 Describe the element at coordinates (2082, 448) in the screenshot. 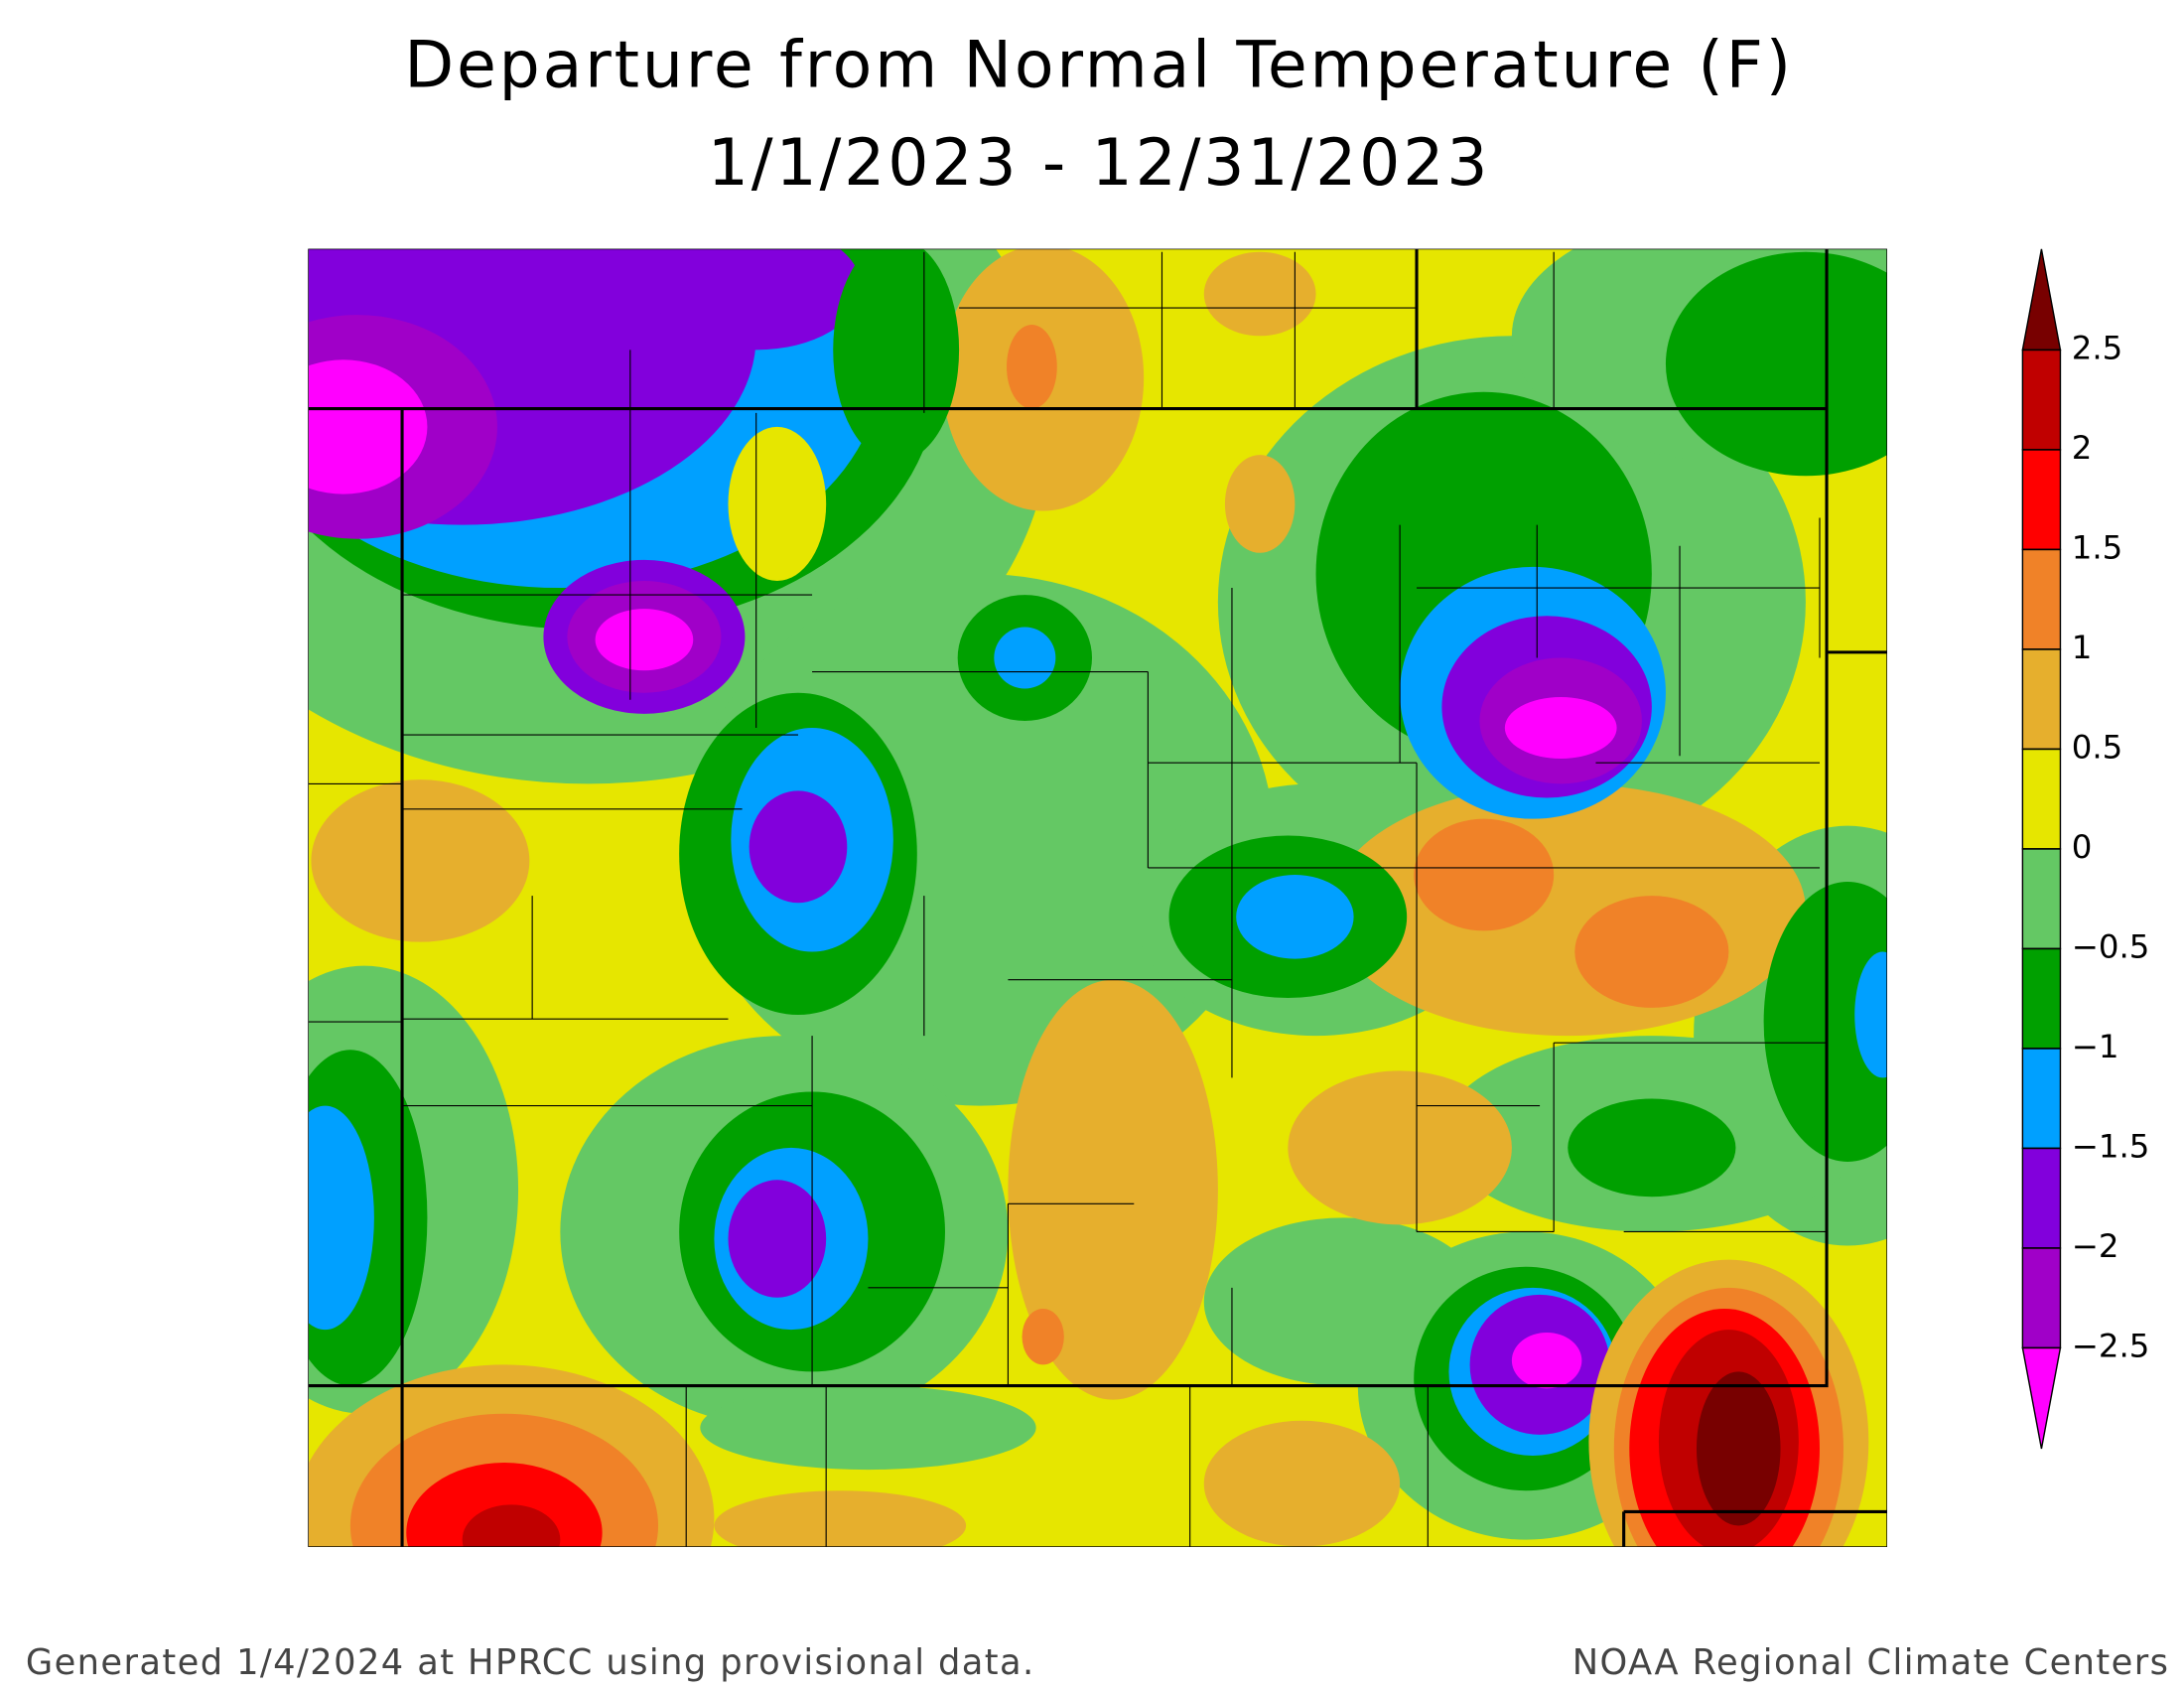

I see `colorbar-label: 2` at that location.